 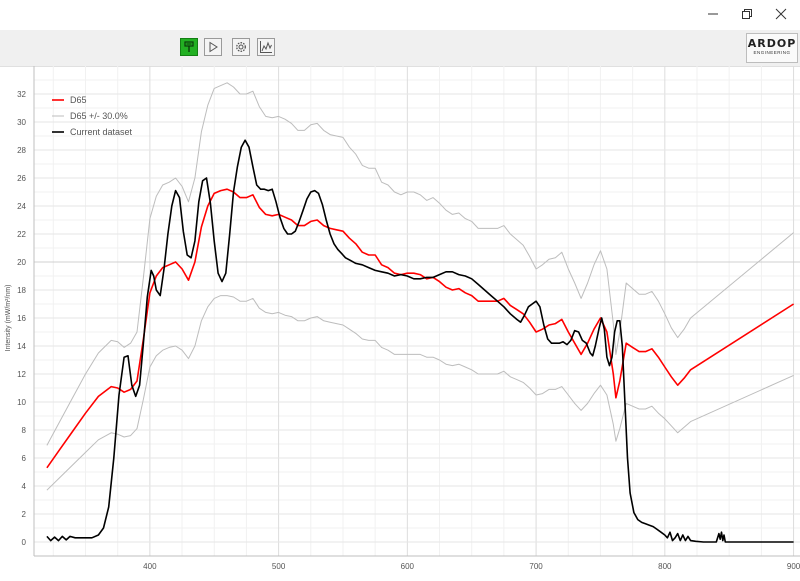 I want to click on play-icon, so click(x=213, y=47).